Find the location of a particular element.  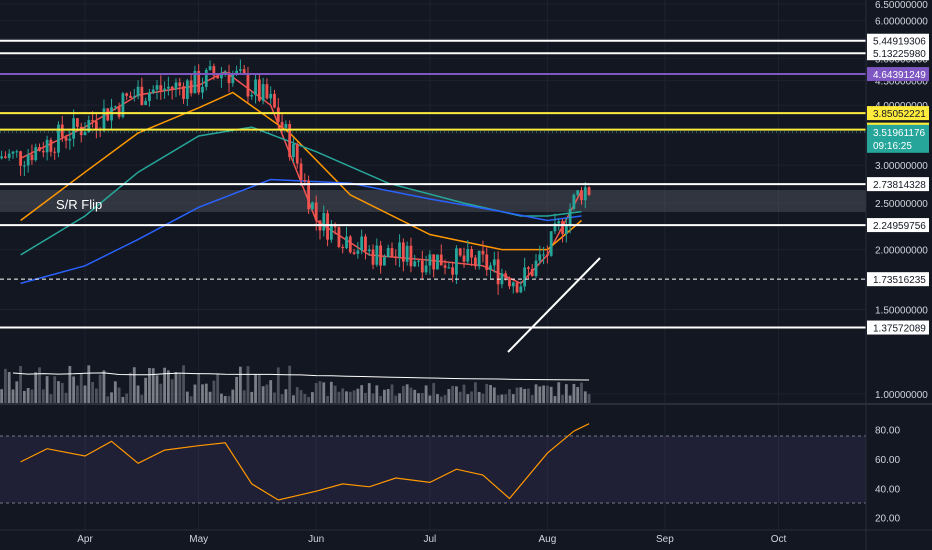

countdown-label: 09:16:25 is located at coordinates (892, 146).